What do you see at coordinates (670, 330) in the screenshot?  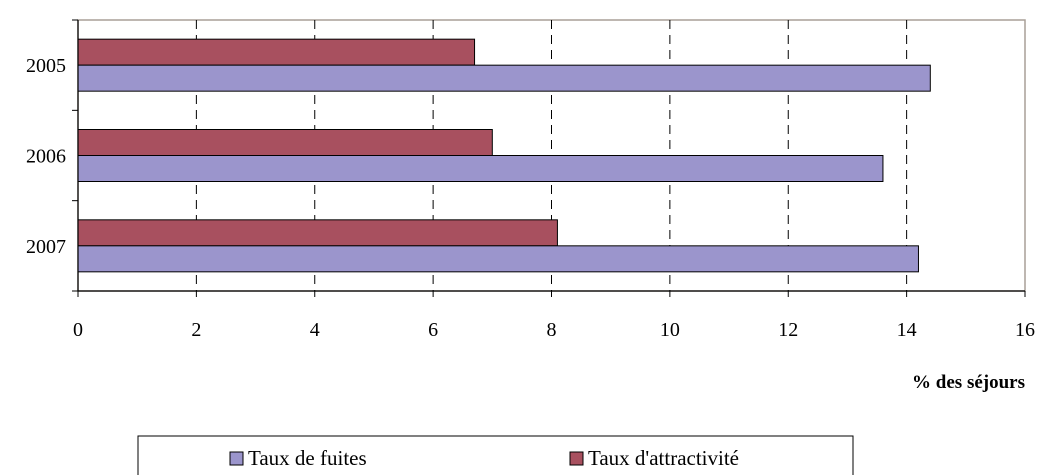 I see `x-tick-label: 10` at bounding box center [670, 330].